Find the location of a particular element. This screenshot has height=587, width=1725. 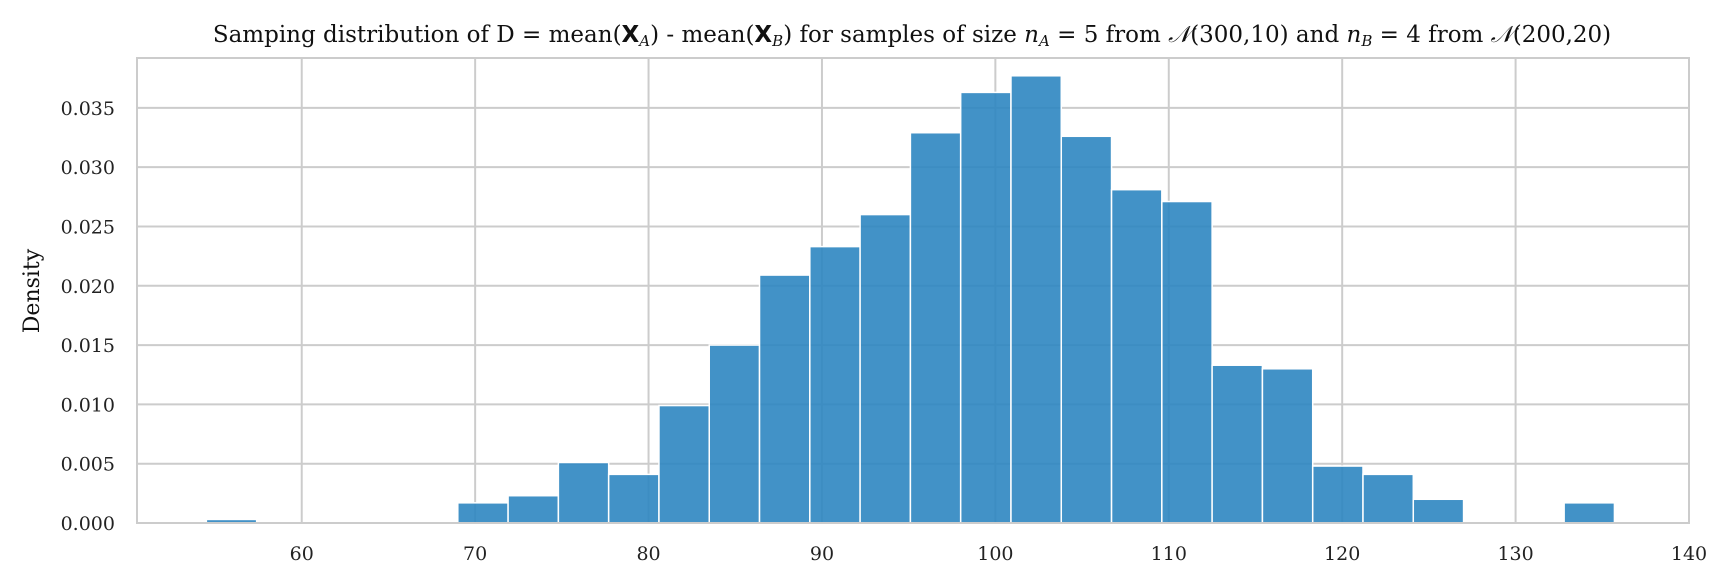

x-tick-label: 70 is located at coordinates (475, 554).